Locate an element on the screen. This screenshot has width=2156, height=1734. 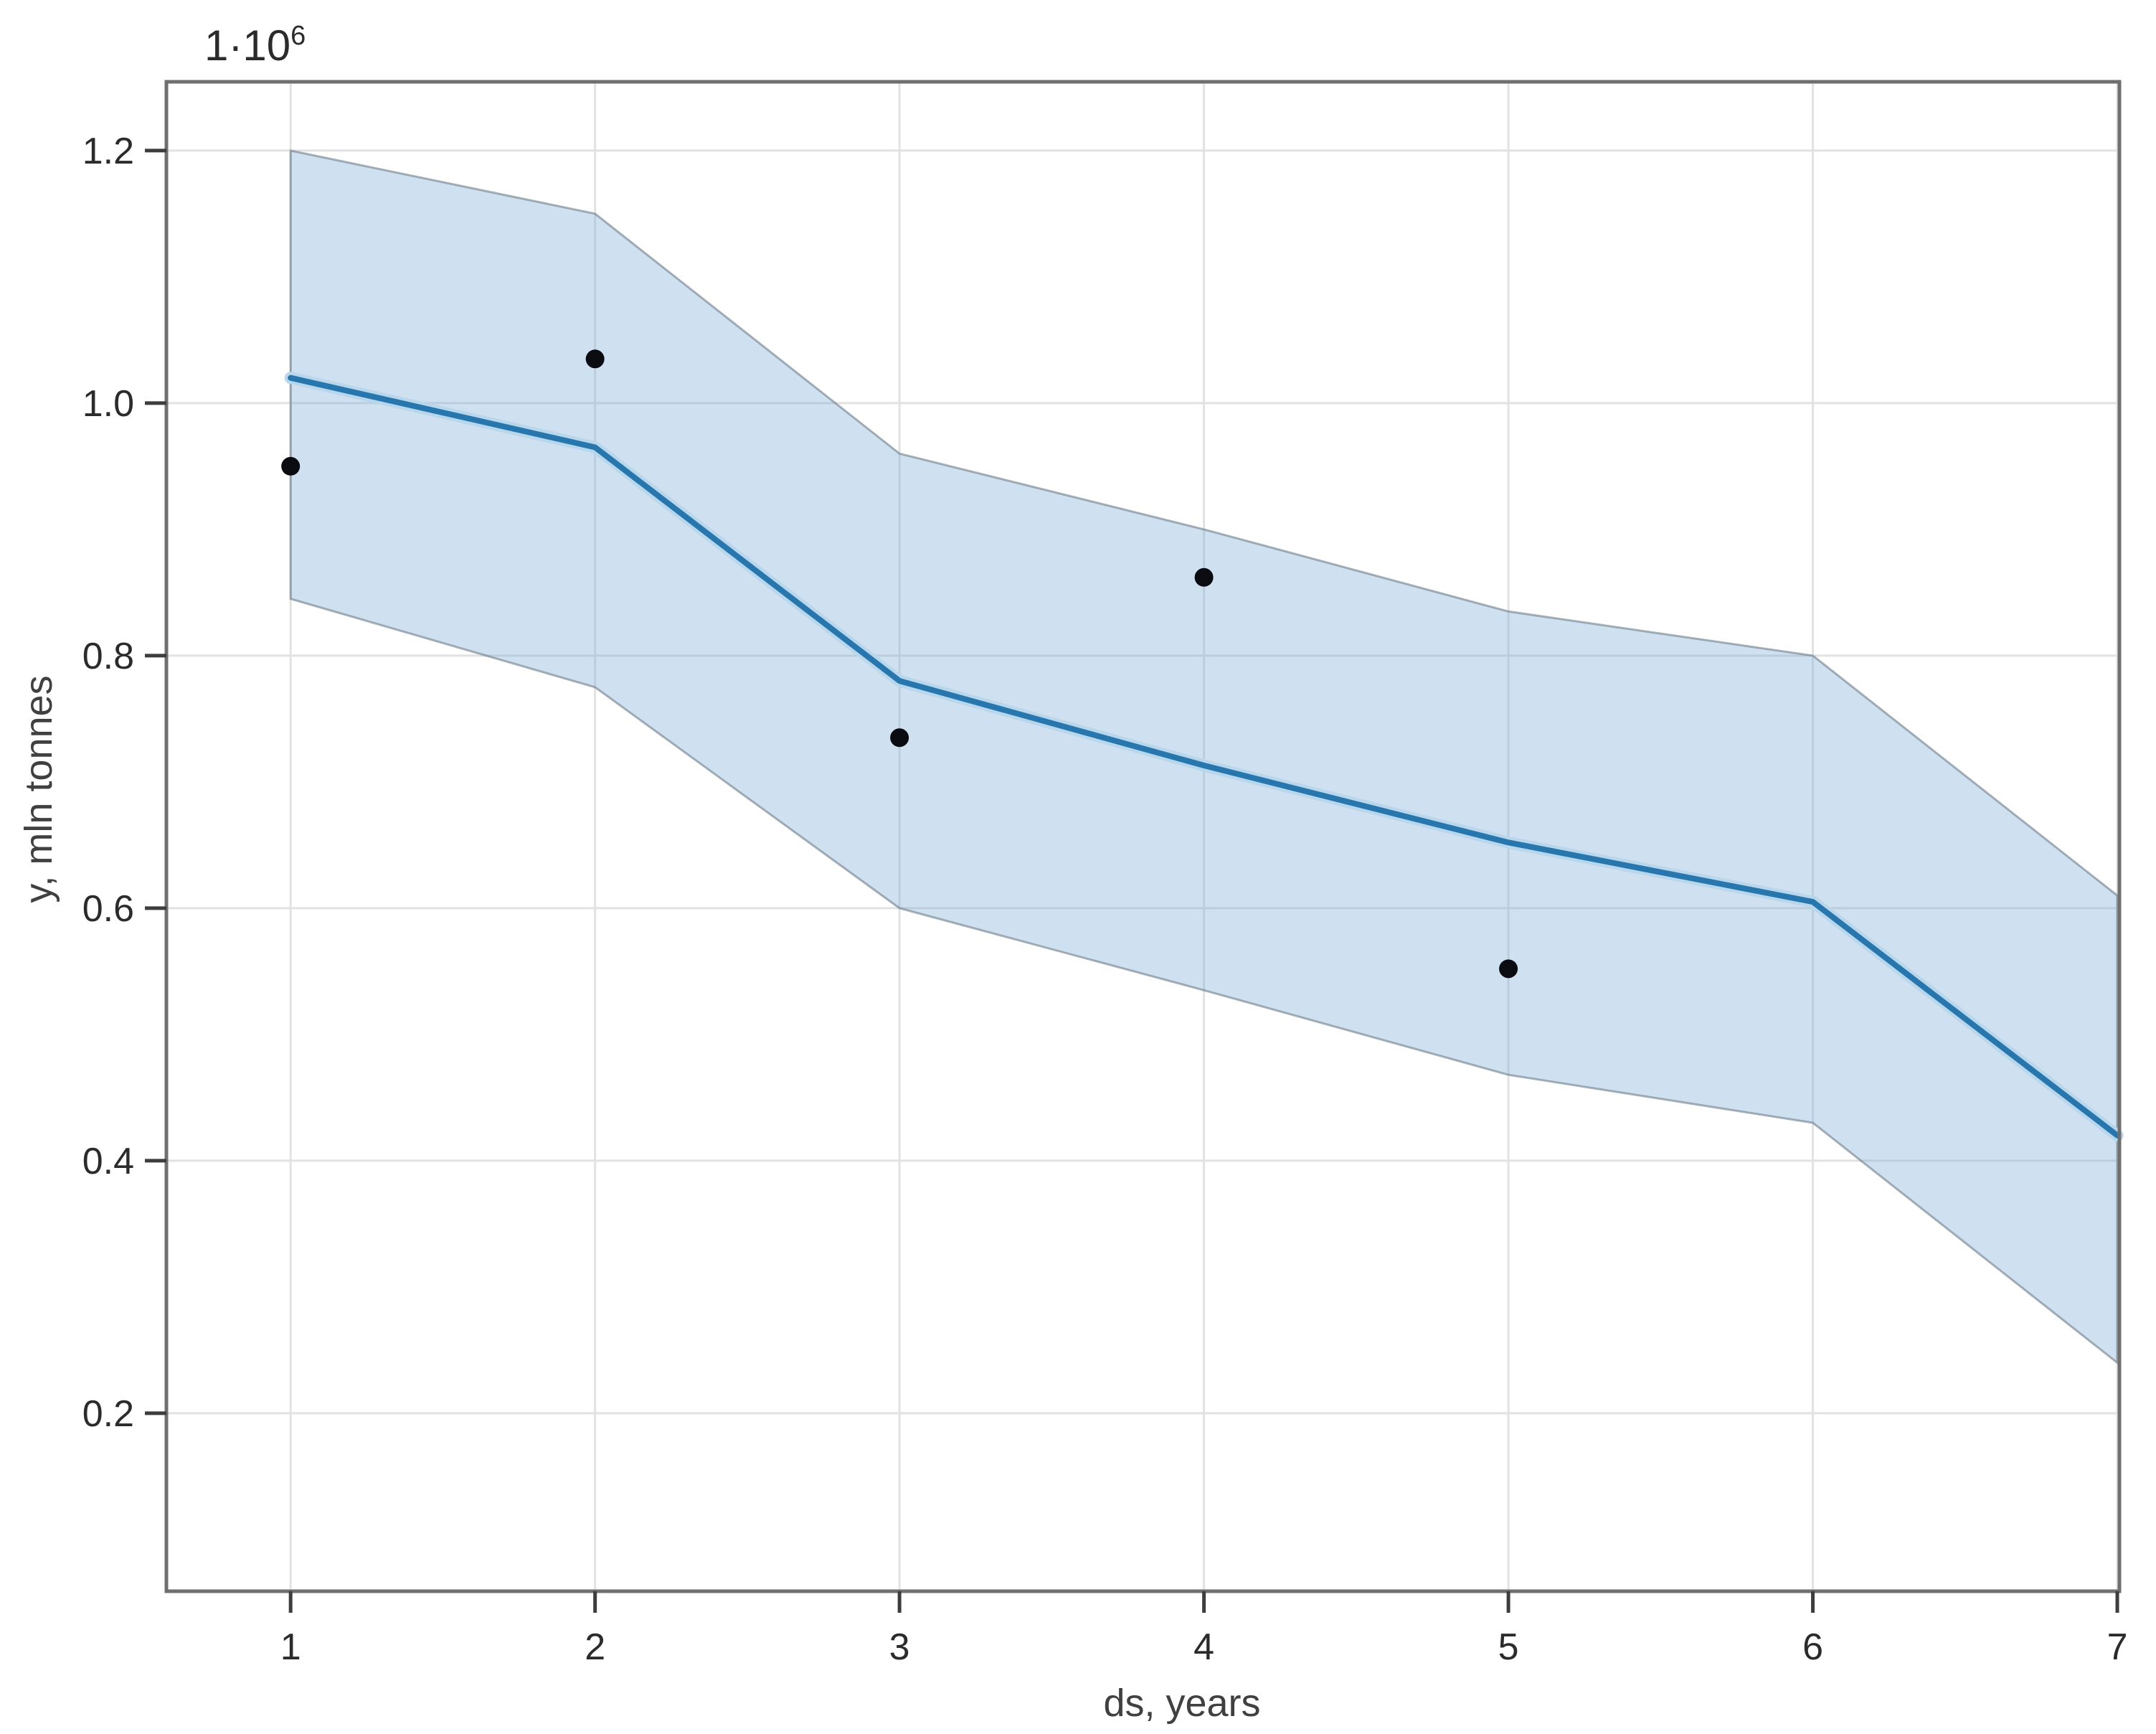
x-tick-labels: 1 2 3 4 5 6 7 is located at coordinates (1204, 1647).